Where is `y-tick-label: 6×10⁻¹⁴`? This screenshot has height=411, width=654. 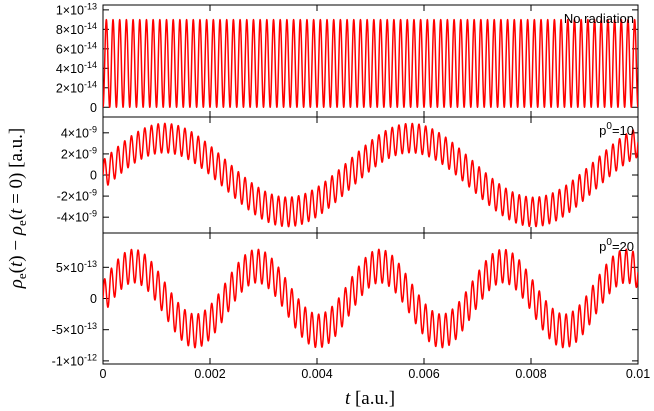
y-tick-label: 6×10⁻¹⁴ is located at coordinates (76, 48).